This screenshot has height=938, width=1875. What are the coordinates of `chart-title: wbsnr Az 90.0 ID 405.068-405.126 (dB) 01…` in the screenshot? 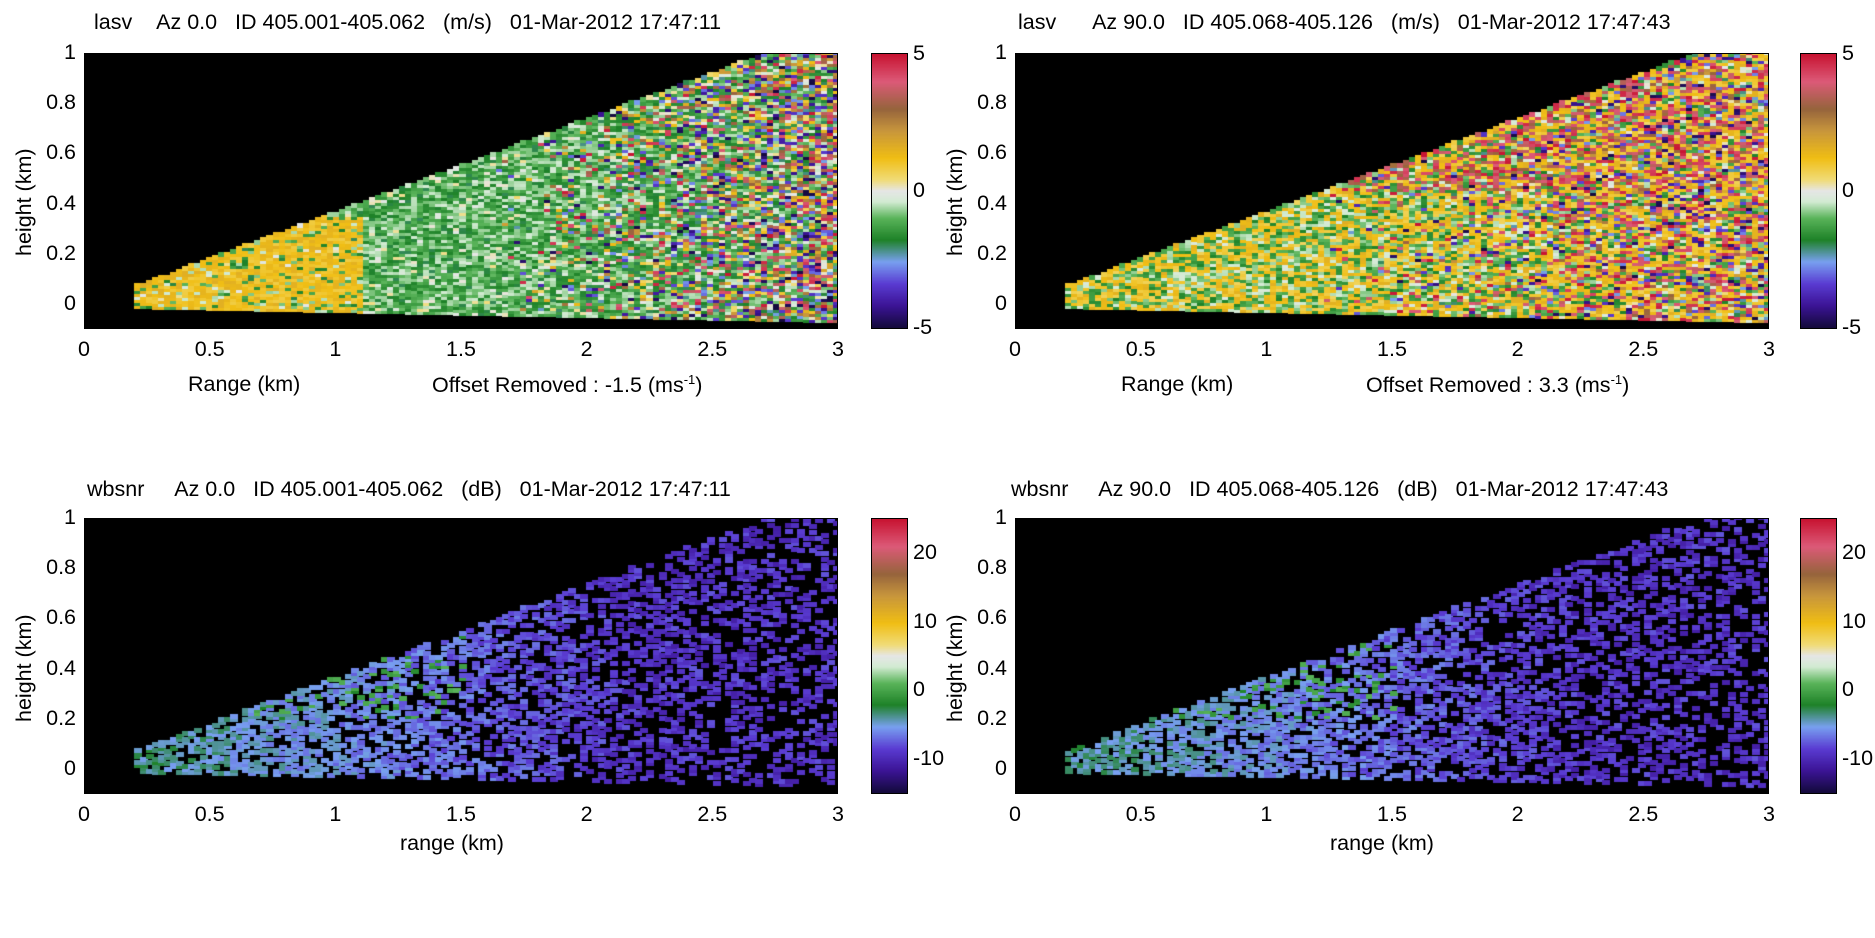 It's located at (1340, 489).